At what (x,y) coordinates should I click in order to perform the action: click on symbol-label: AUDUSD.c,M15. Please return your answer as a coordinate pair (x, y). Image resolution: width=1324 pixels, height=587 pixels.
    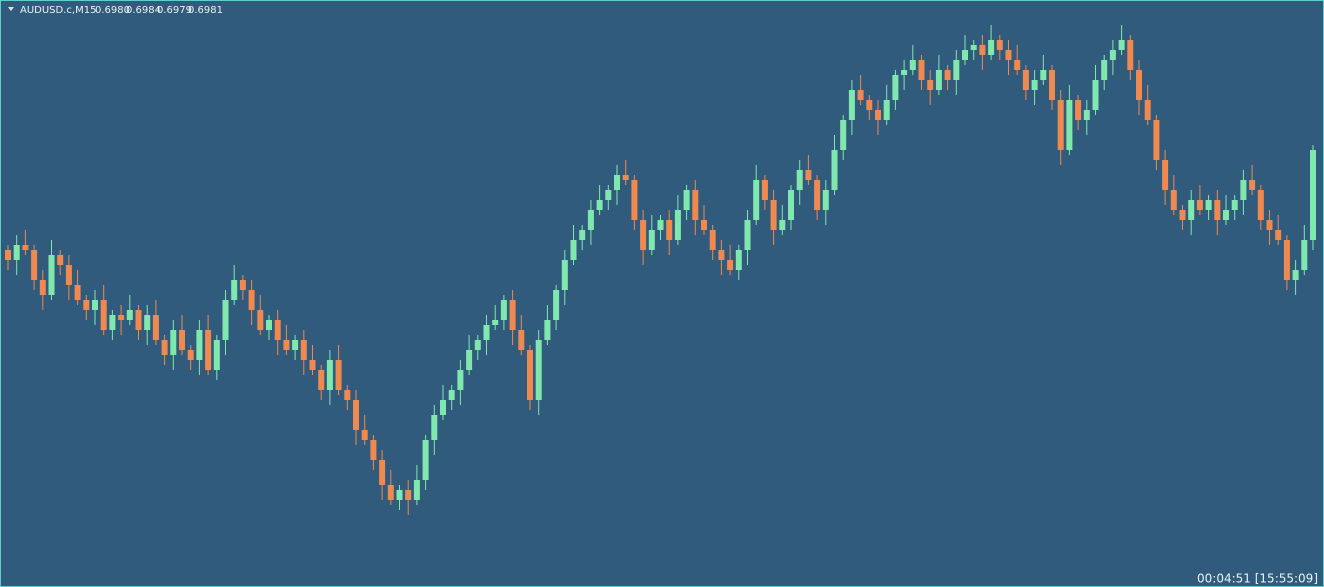
    Looking at the image, I should click on (58, 10).